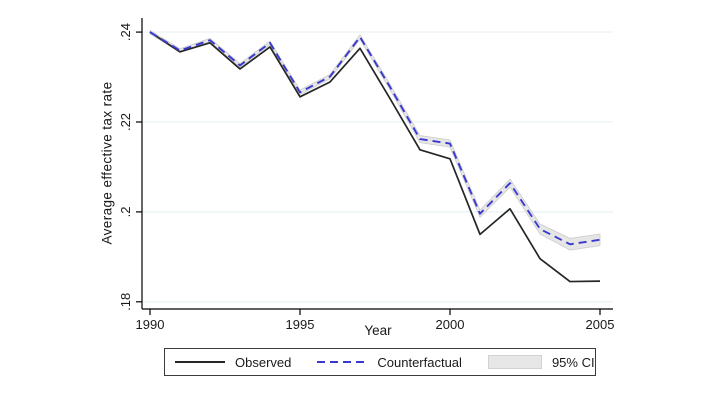 Image resolution: width=720 pixels, height=405 pixels. Describe the element at coordinates (125, 122) in the screenshot. I see `y-tick-label: .22` at that location.